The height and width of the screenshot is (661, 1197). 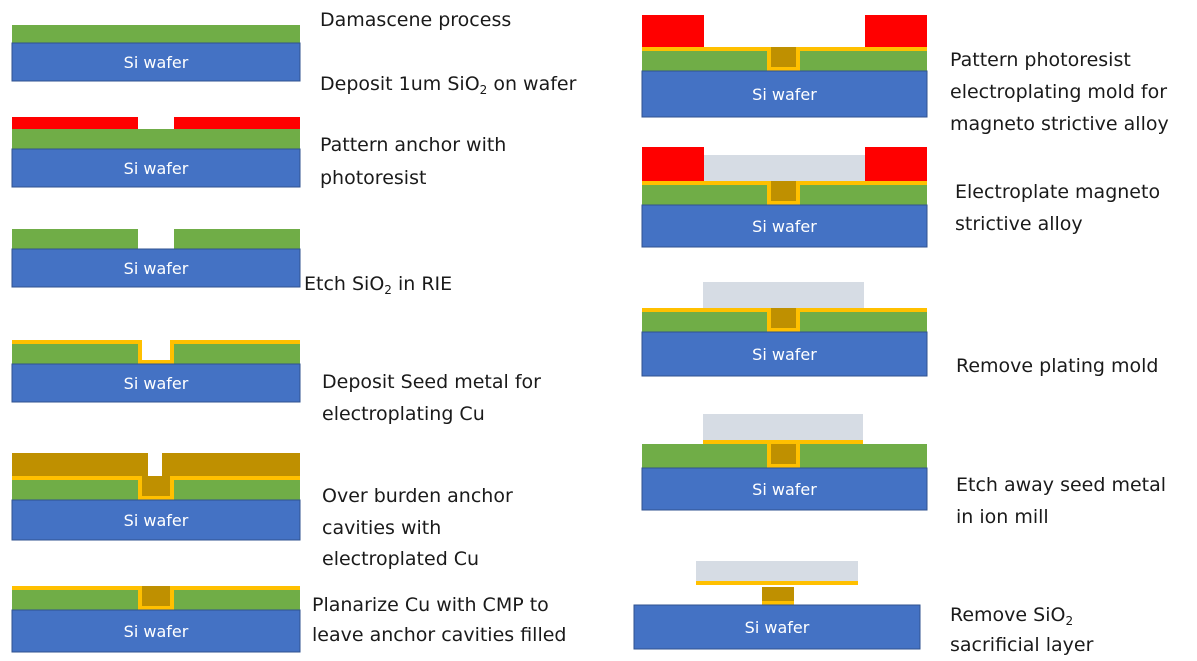 What do you see at coordinates (1019, 224) in the screenshot?
I see `step8-label-line2: strictive alloy` at bounding box center [1019, 224].